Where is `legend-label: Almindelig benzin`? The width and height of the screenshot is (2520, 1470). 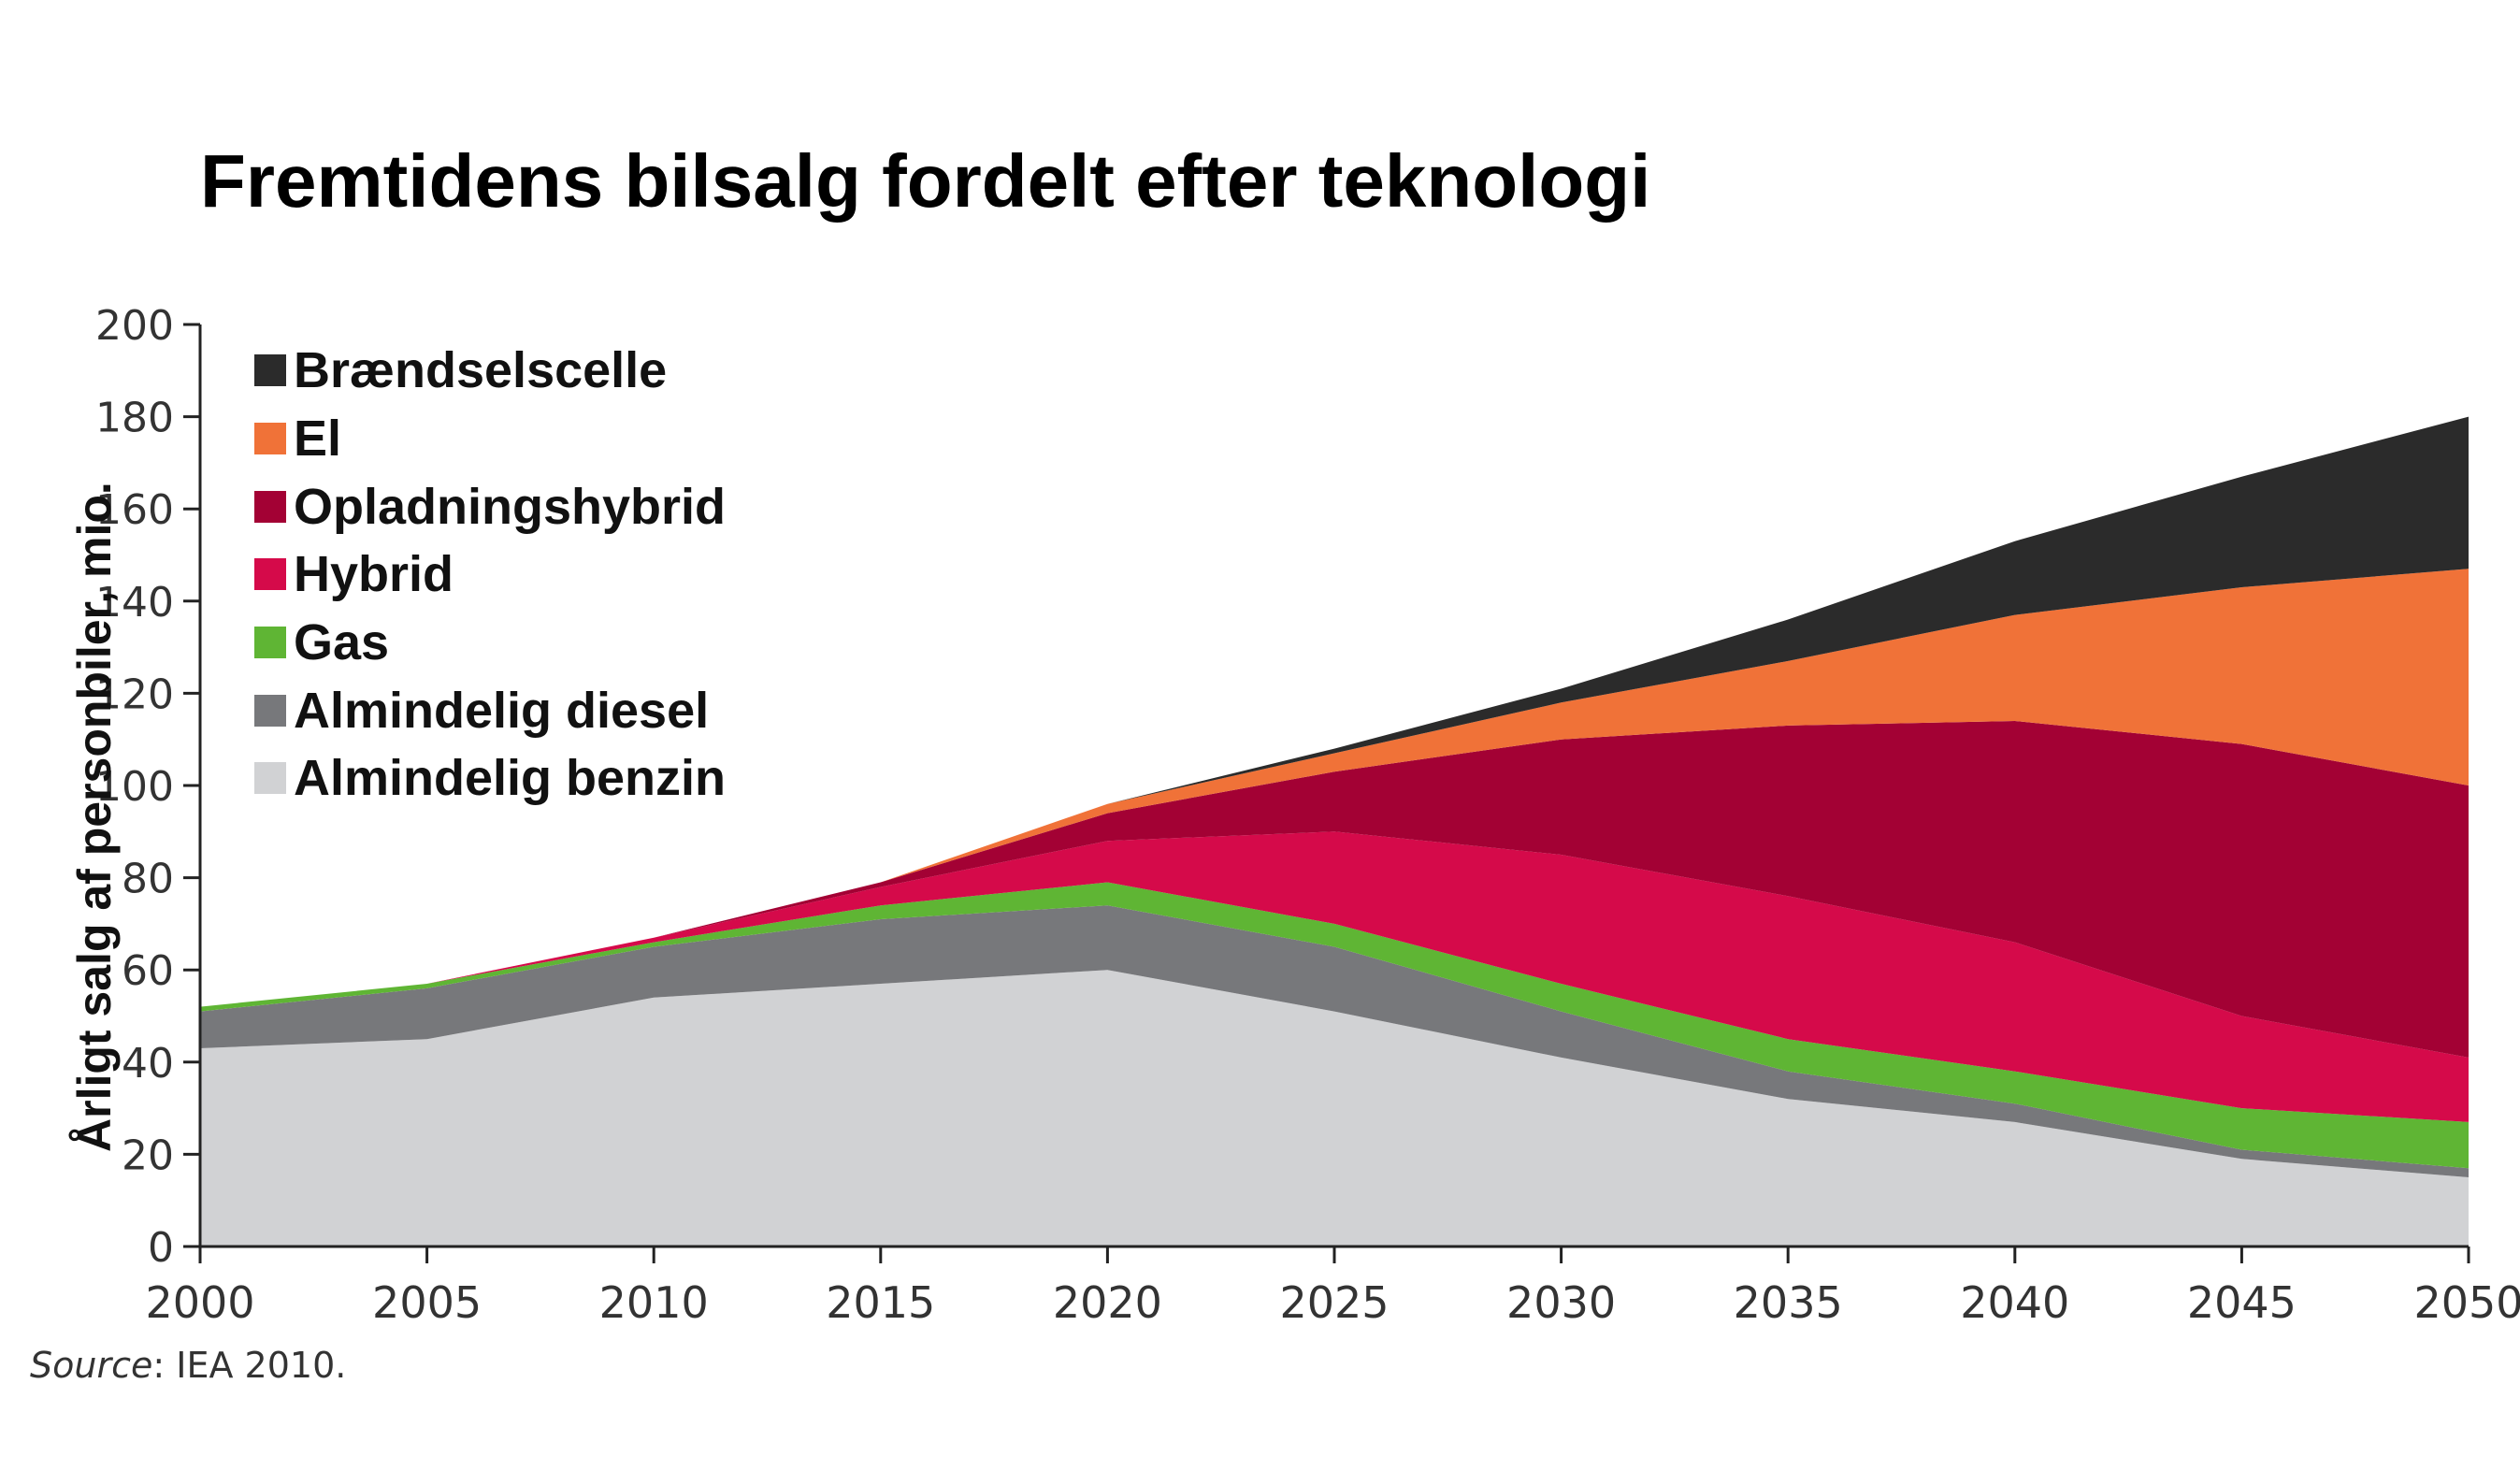
legend-label: Almindelig benzin is located at coordinates (510, 778).